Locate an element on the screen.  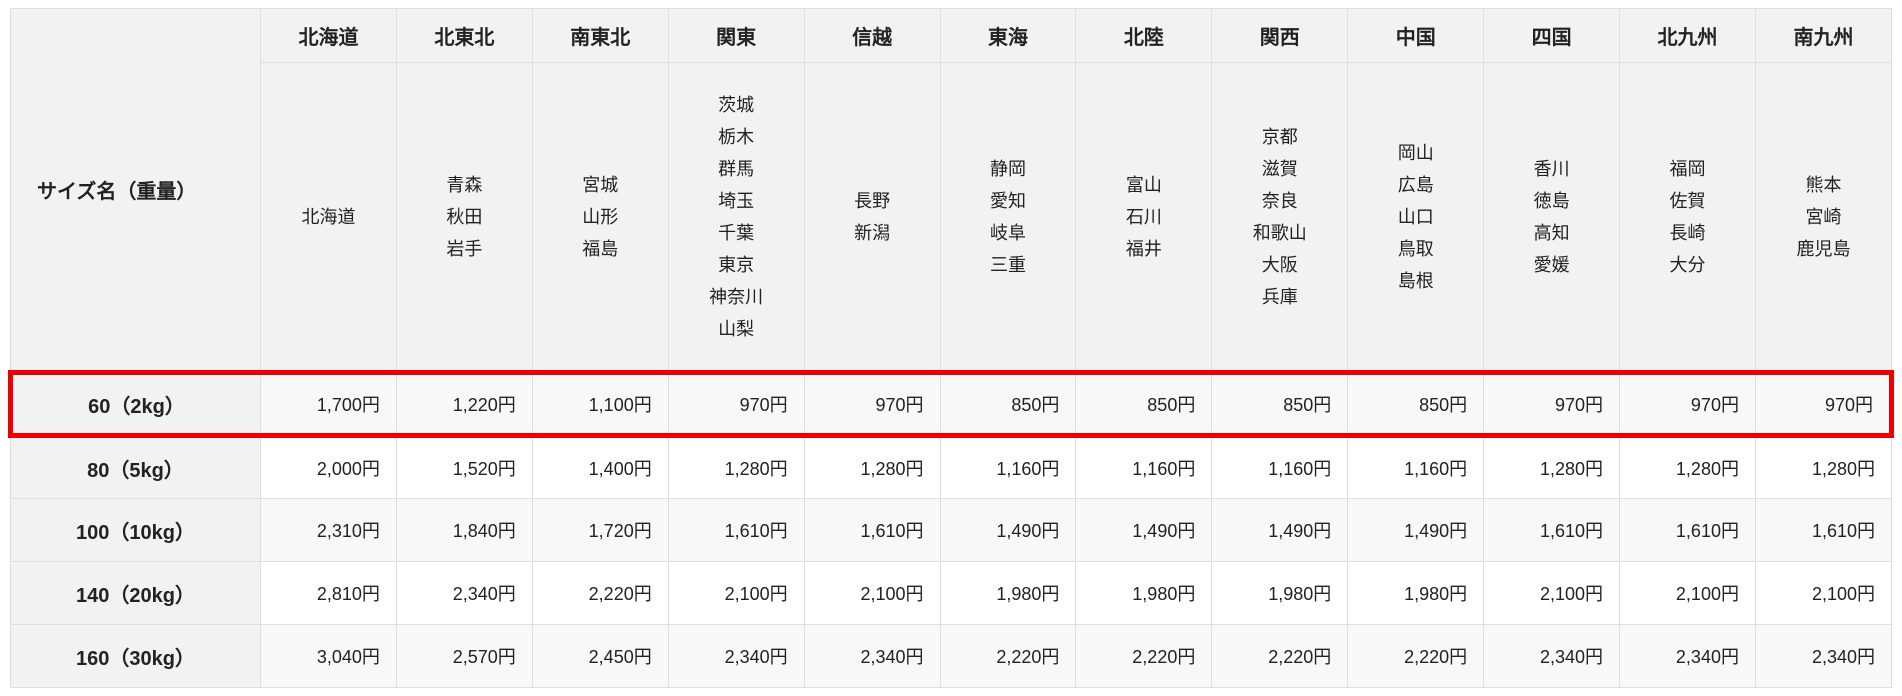
prefecture-name: 大分 is located at coordinates (1687, 264).